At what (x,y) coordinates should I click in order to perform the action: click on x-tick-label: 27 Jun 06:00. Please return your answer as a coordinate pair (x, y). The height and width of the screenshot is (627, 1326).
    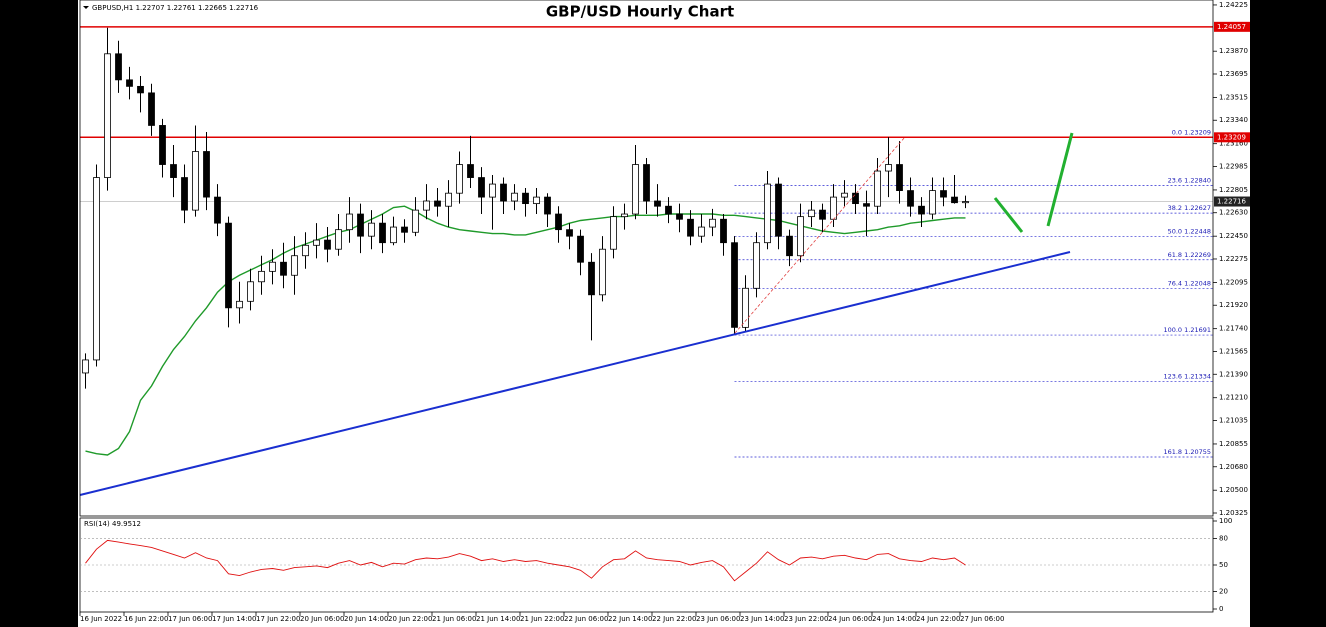
    Looking at the image, I should click on (982, 619).